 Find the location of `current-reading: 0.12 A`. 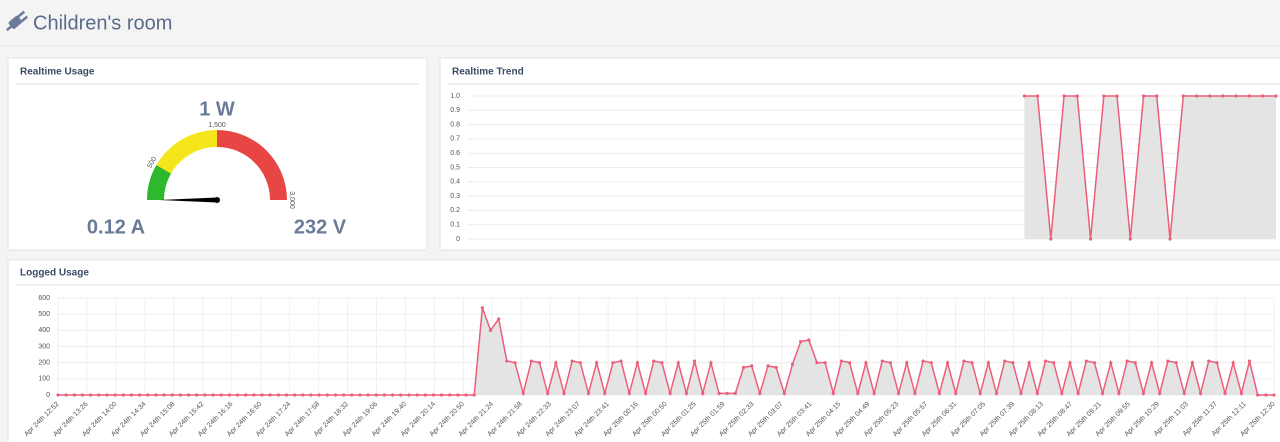

current-reading: 0.12 A is located at coordinates (116, 227).